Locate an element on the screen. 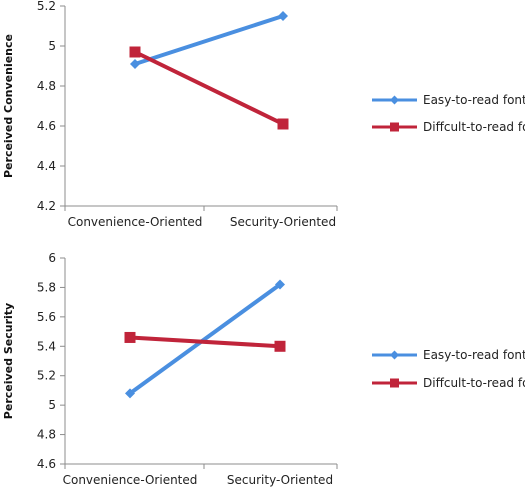 The image size is (525, 492). y-tick-label: 5.6 is located at coordinates (46, 317).